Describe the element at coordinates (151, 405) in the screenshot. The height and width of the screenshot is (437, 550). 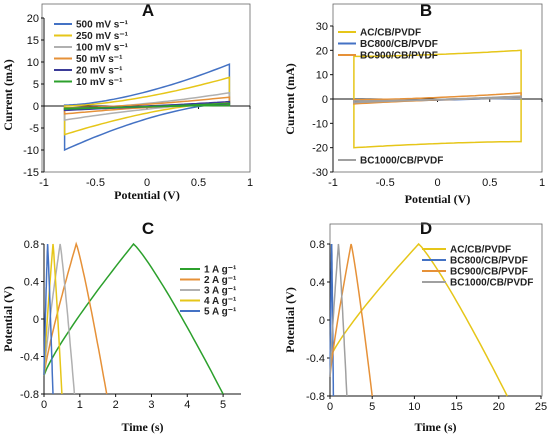
I see `x-tick-label: 3` at that location.